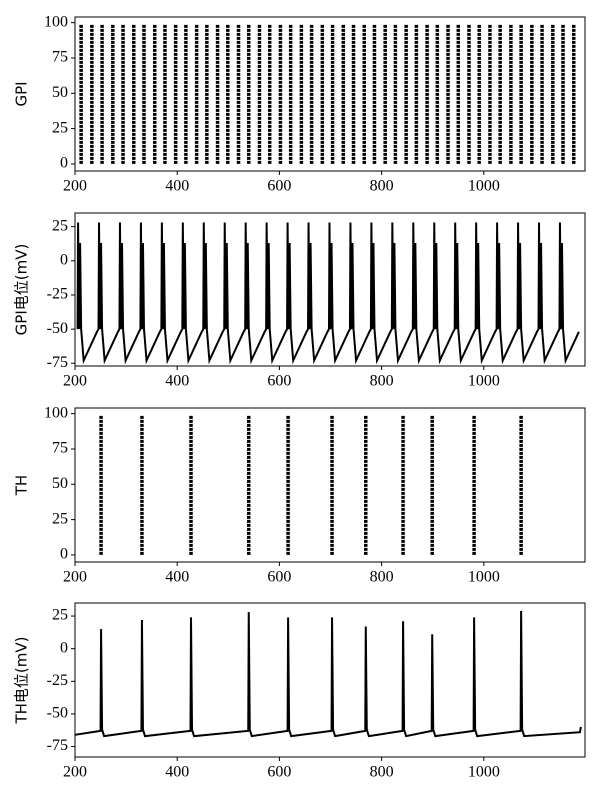 This screenshot has height=800, width=600. I want to click on y-axis-label: TH电位(mV), so click(22, 680).